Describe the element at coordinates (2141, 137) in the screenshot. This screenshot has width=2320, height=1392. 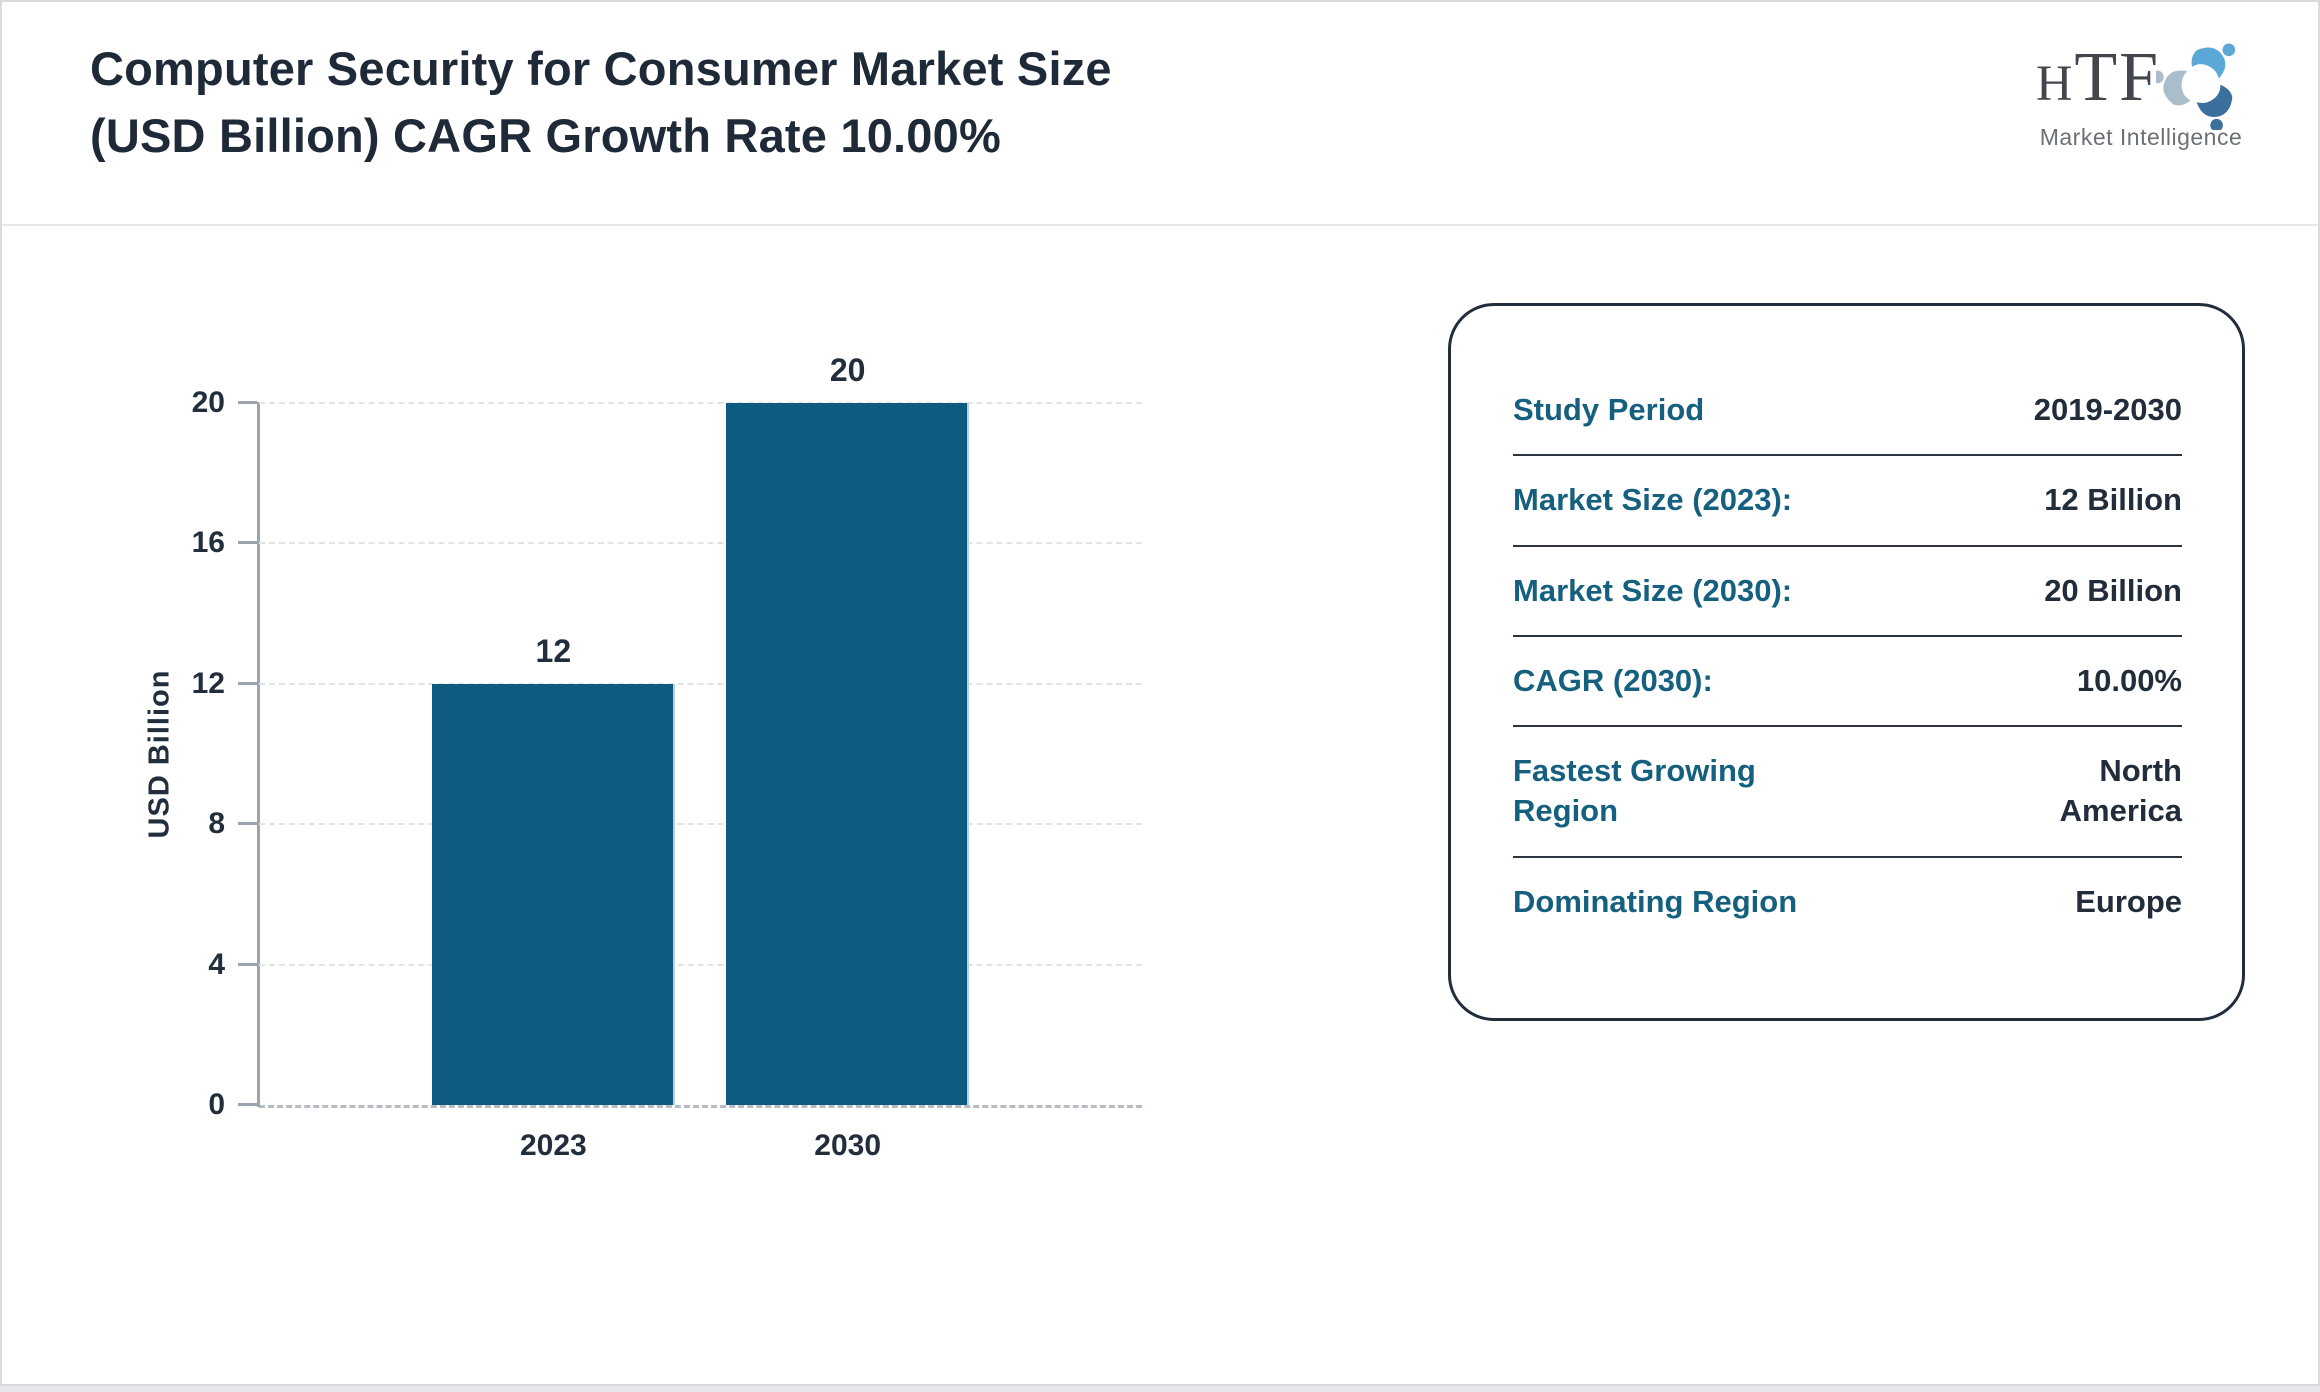
I see `htf-logo-subtext: Market Intelligence` at that location.